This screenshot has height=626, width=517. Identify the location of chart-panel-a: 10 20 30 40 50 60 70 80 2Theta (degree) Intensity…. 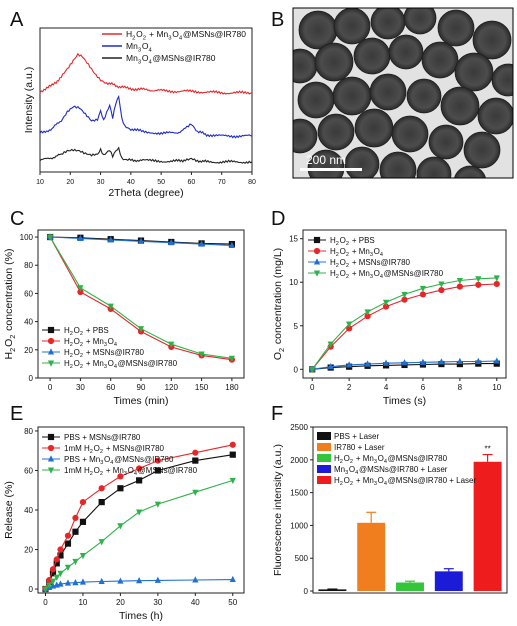
(139, 113).